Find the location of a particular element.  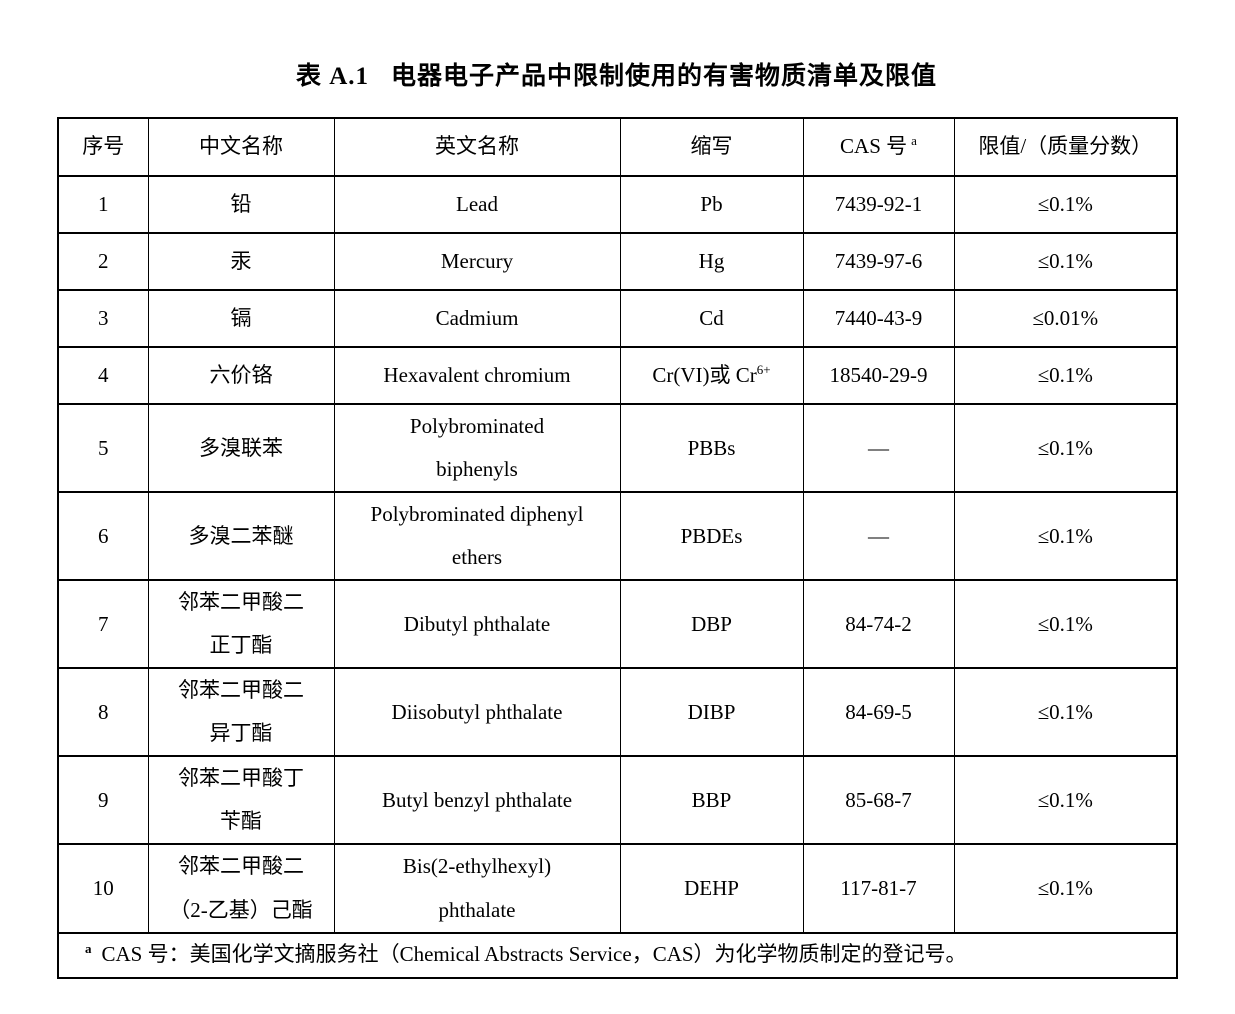

cell-chinese-name: 六价铬 is located at coordinates (241, 375).